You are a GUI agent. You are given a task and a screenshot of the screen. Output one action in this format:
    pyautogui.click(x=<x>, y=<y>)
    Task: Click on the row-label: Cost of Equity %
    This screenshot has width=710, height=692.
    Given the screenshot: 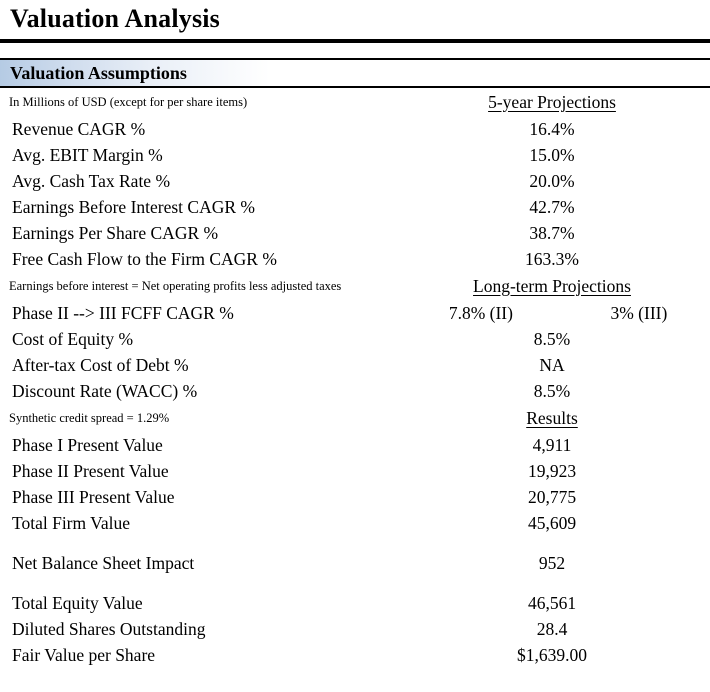 What is the action you would take?
    pyautogui.click(x=73, y=338)
    